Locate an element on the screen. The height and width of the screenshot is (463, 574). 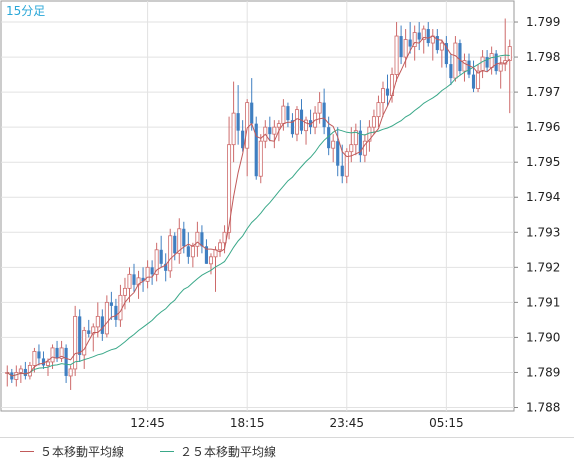
legend-ma5-swatch is located at coordinates (27, 451).